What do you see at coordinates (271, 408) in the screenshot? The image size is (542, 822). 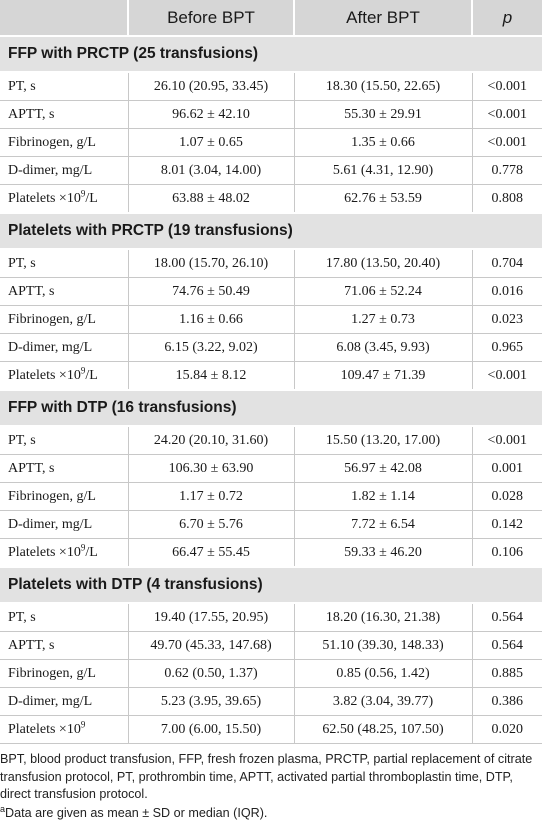 I see `section-header: FFP with DTP (16 transfusions)` at bounding box center [271, 408].